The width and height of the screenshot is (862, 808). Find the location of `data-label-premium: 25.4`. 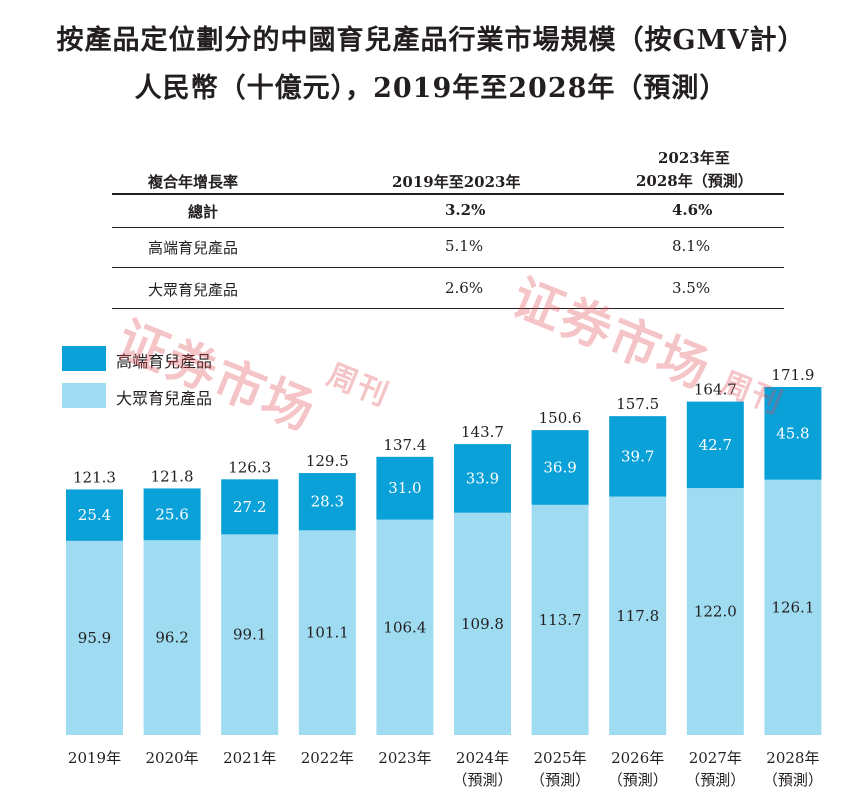

data-label-premium: 25.4 is located at coordinates (94, 515).